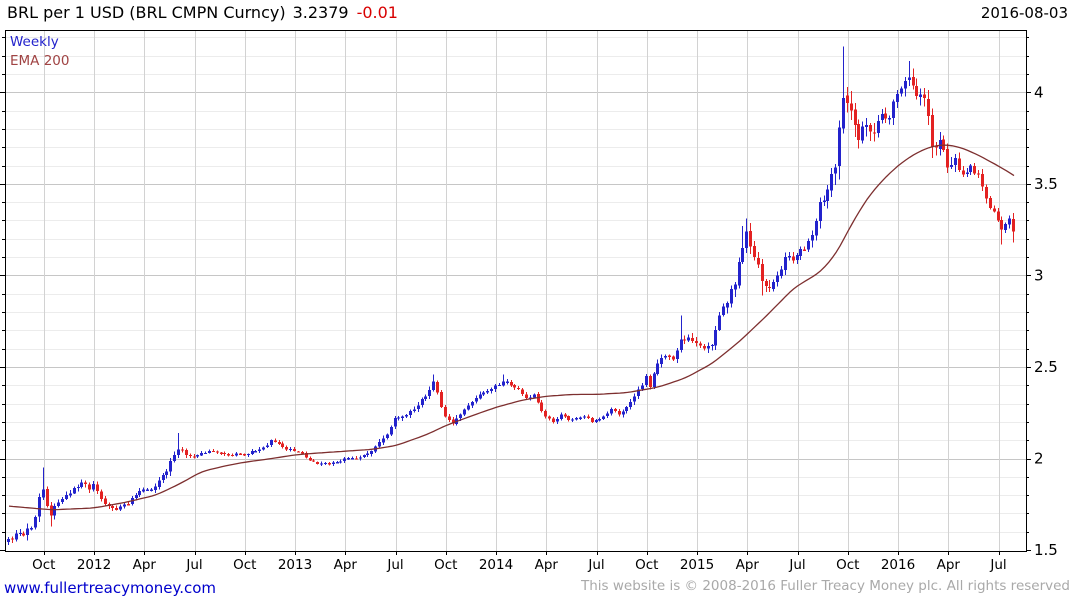 This screenshot has width=1075, height=600. What do you see at coordinates (377, 12) in the screenshot?
I see `chart-change: -0.01` at bounding box center [377, 12].